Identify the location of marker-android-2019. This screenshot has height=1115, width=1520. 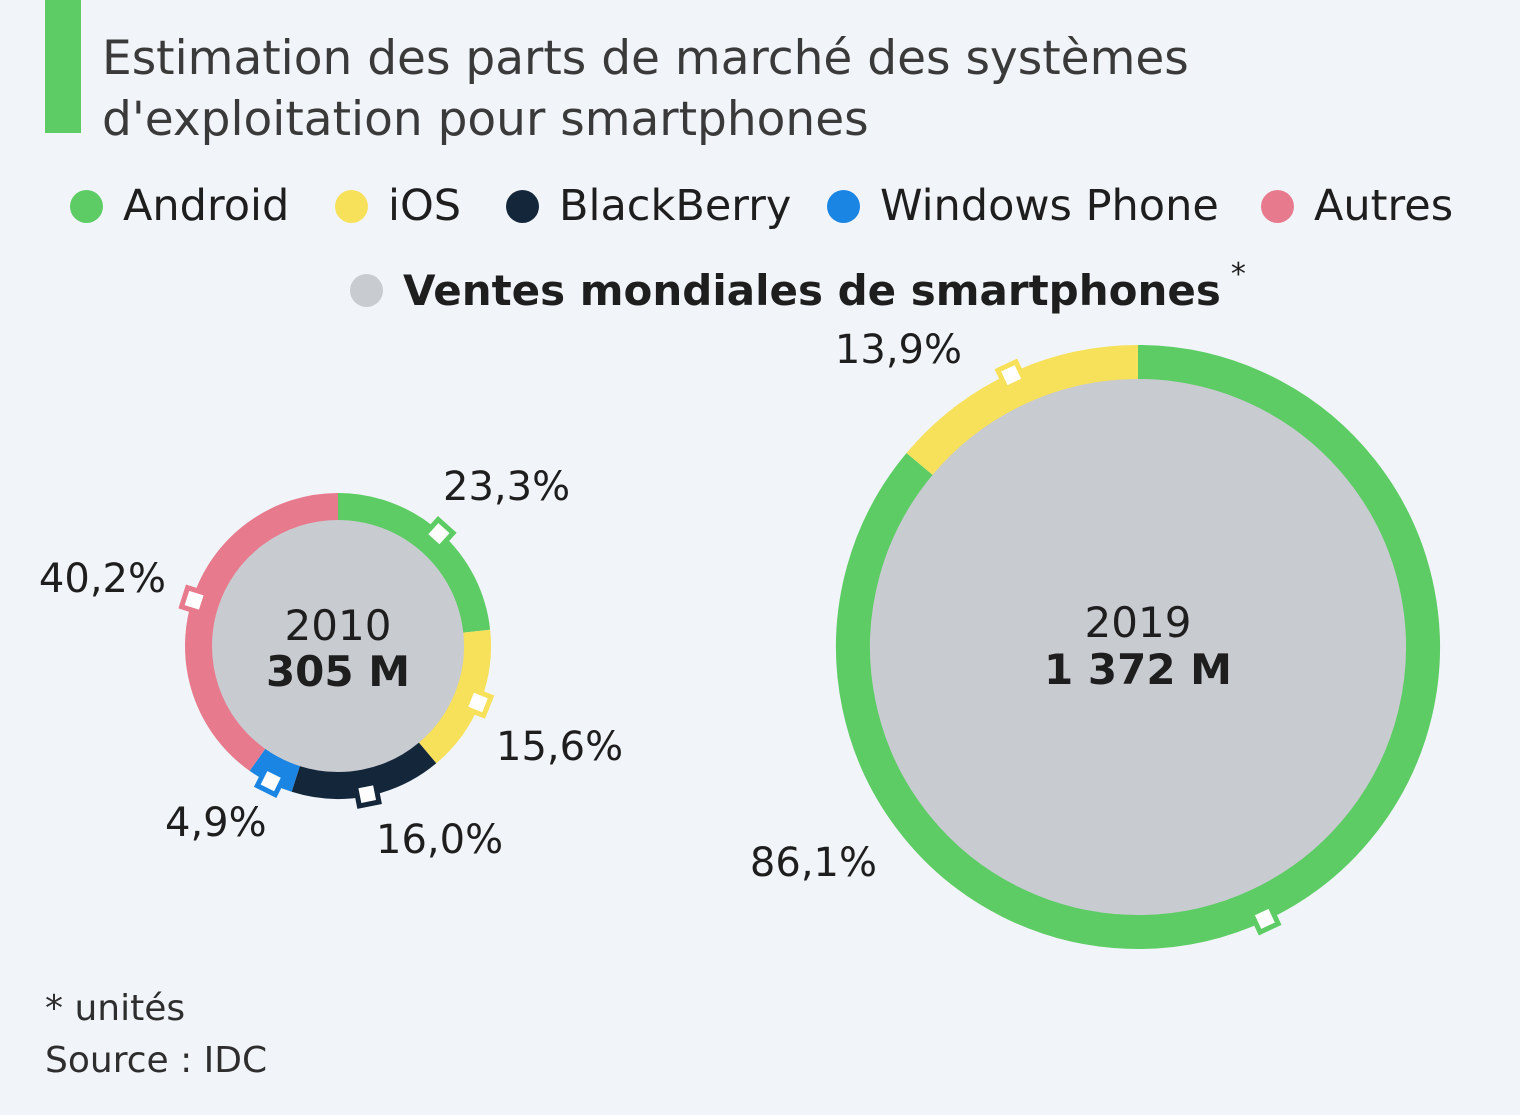
(1265, 919).